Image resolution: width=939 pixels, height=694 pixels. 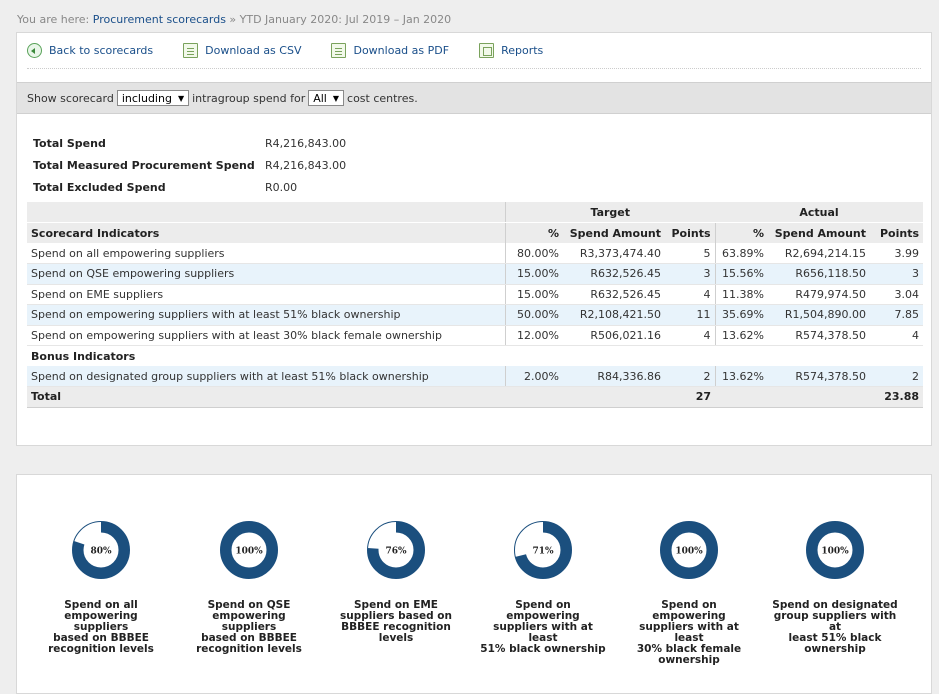 I want to click on col-target-points: Points, so click(x=690, y=232).